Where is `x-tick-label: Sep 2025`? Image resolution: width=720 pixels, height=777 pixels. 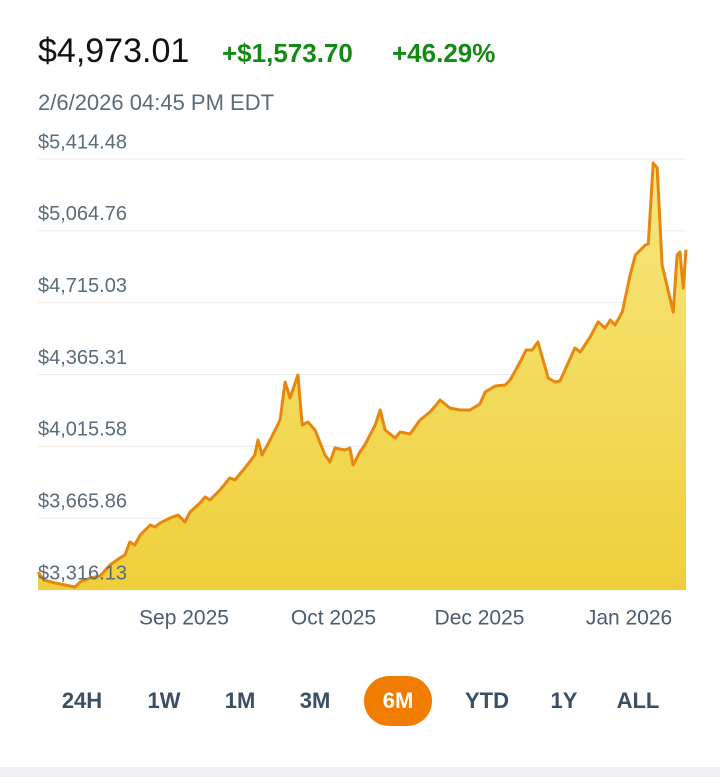
x-tick-label: Sep 2025 is located at coordinates (184, 618).